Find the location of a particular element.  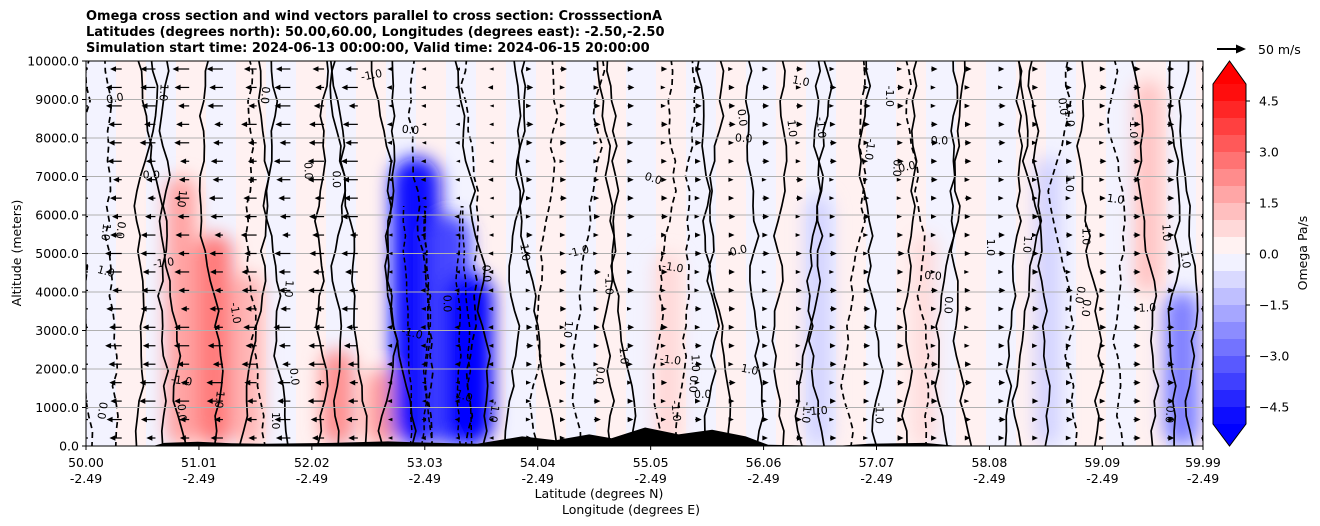

x-tick-label-lon-9: -2.49 is located at coordinates (1102, 478).